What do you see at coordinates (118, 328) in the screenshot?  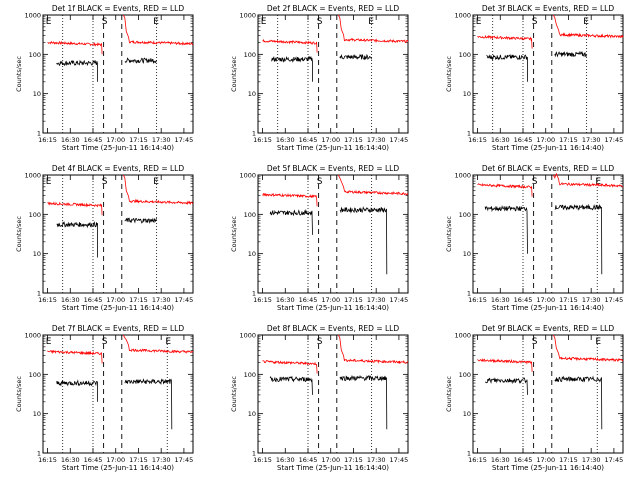 I see `chart-title: Det 7f BLACK = Events, RED = LLD` at bounding box center [118, 328].